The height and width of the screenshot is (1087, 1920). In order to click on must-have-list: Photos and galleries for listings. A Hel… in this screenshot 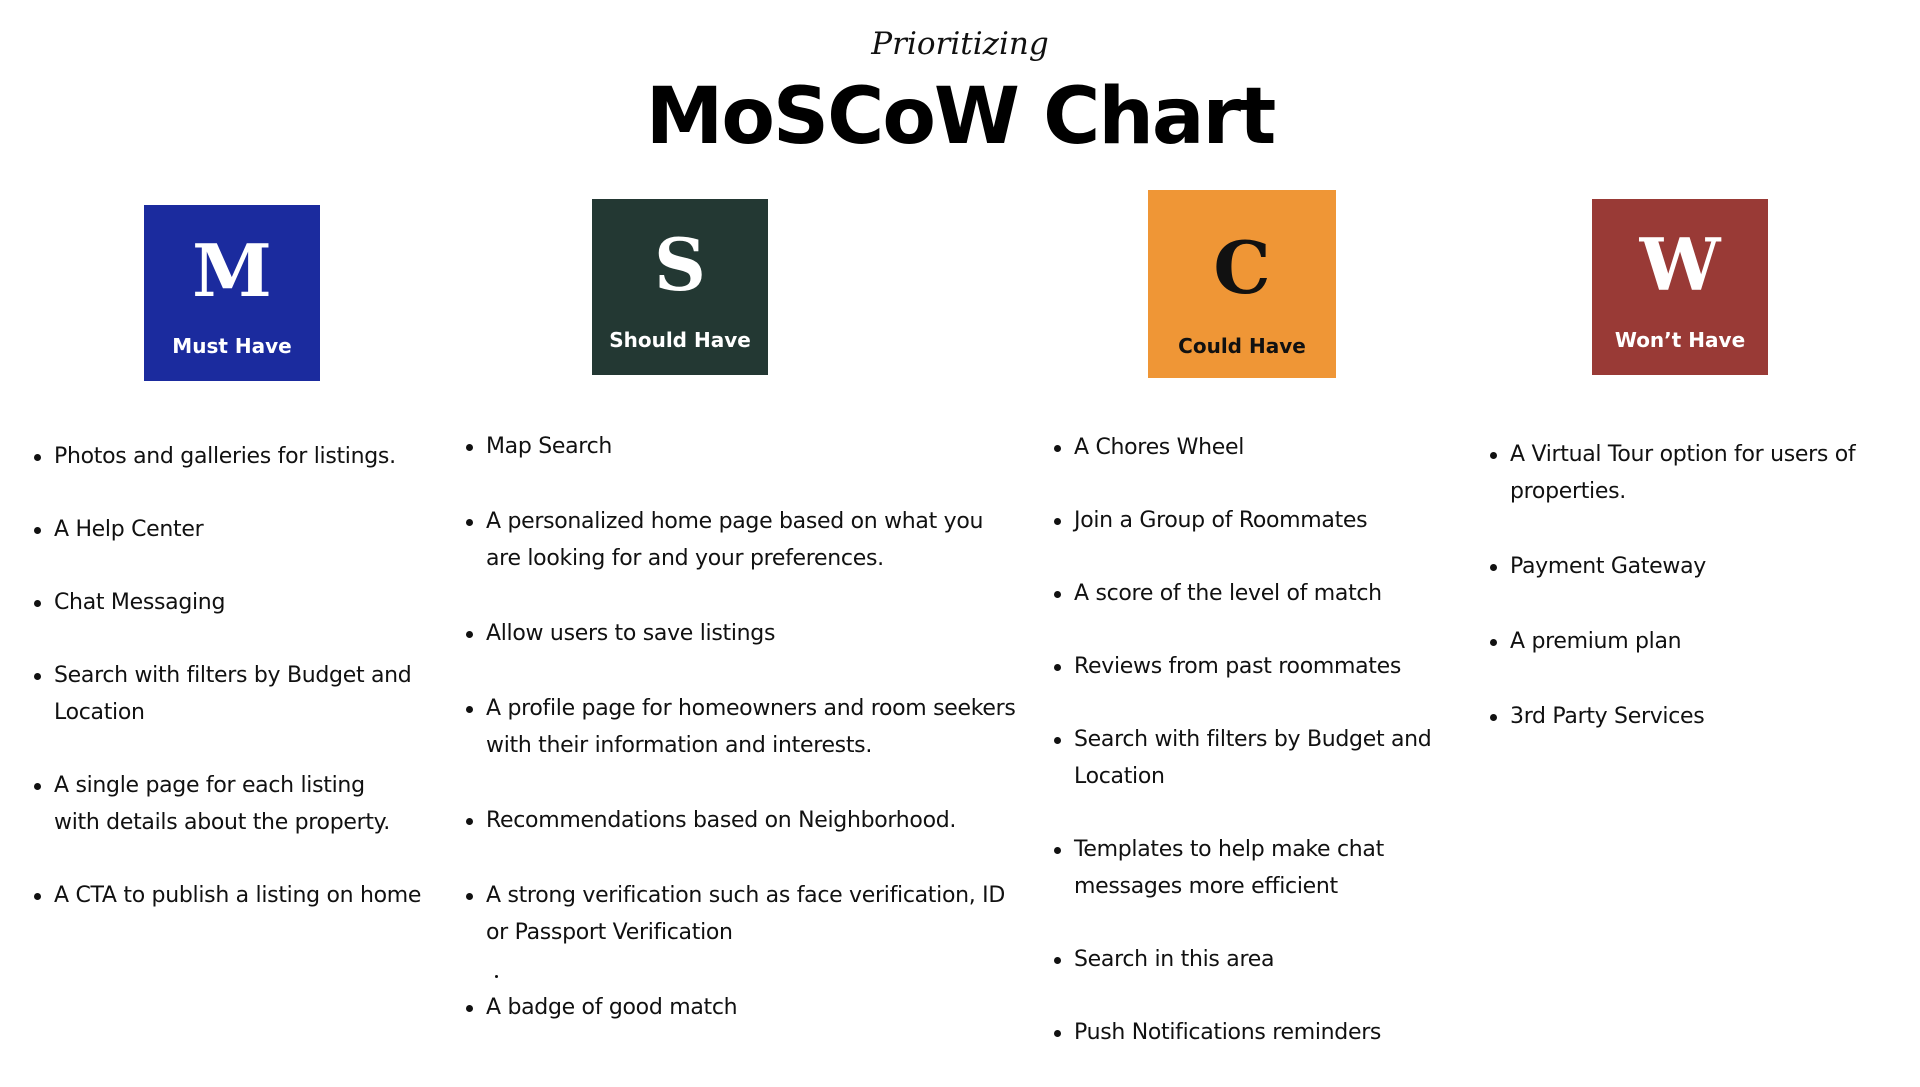, I will do `click(234, 694)`.